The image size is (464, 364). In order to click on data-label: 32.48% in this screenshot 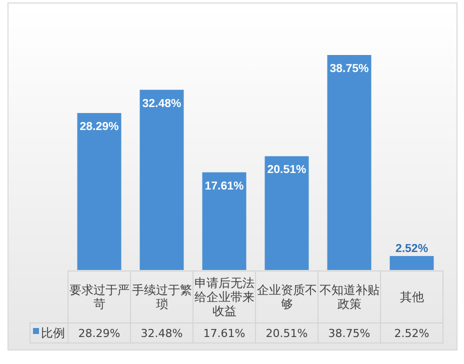, I will do `click(161, 333)`.